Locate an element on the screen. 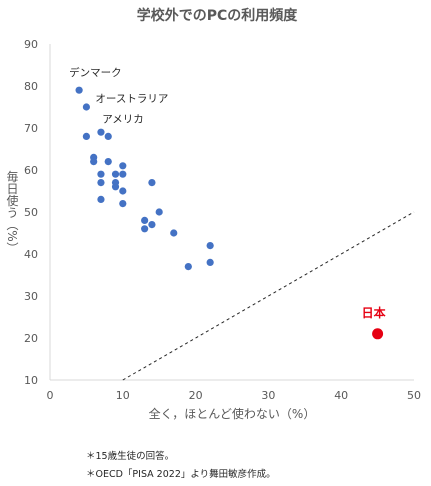 The image size is (431, 486). y-tick-label: 90 is located at coordinates (31, 44).